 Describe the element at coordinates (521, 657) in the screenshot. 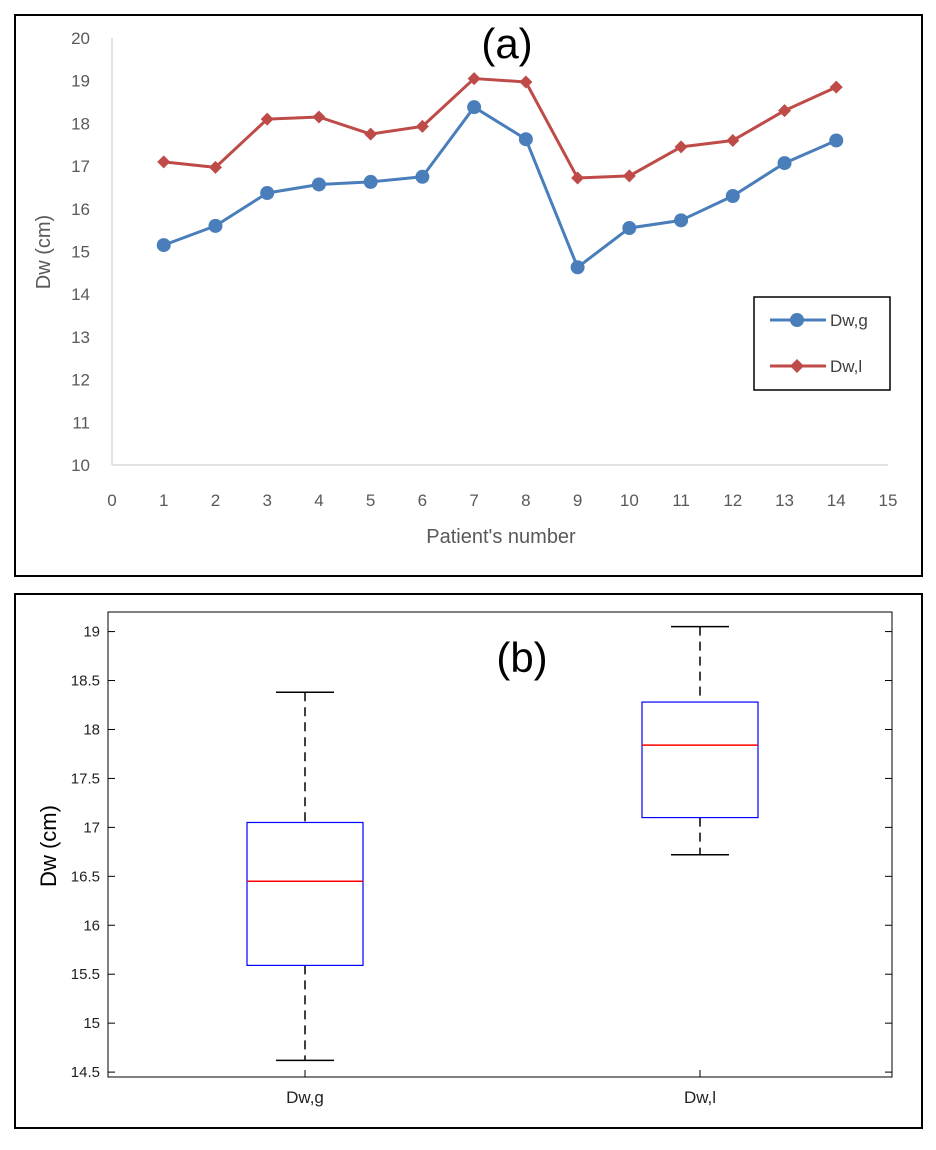

I see `panel-b-title: (b)` at that location.